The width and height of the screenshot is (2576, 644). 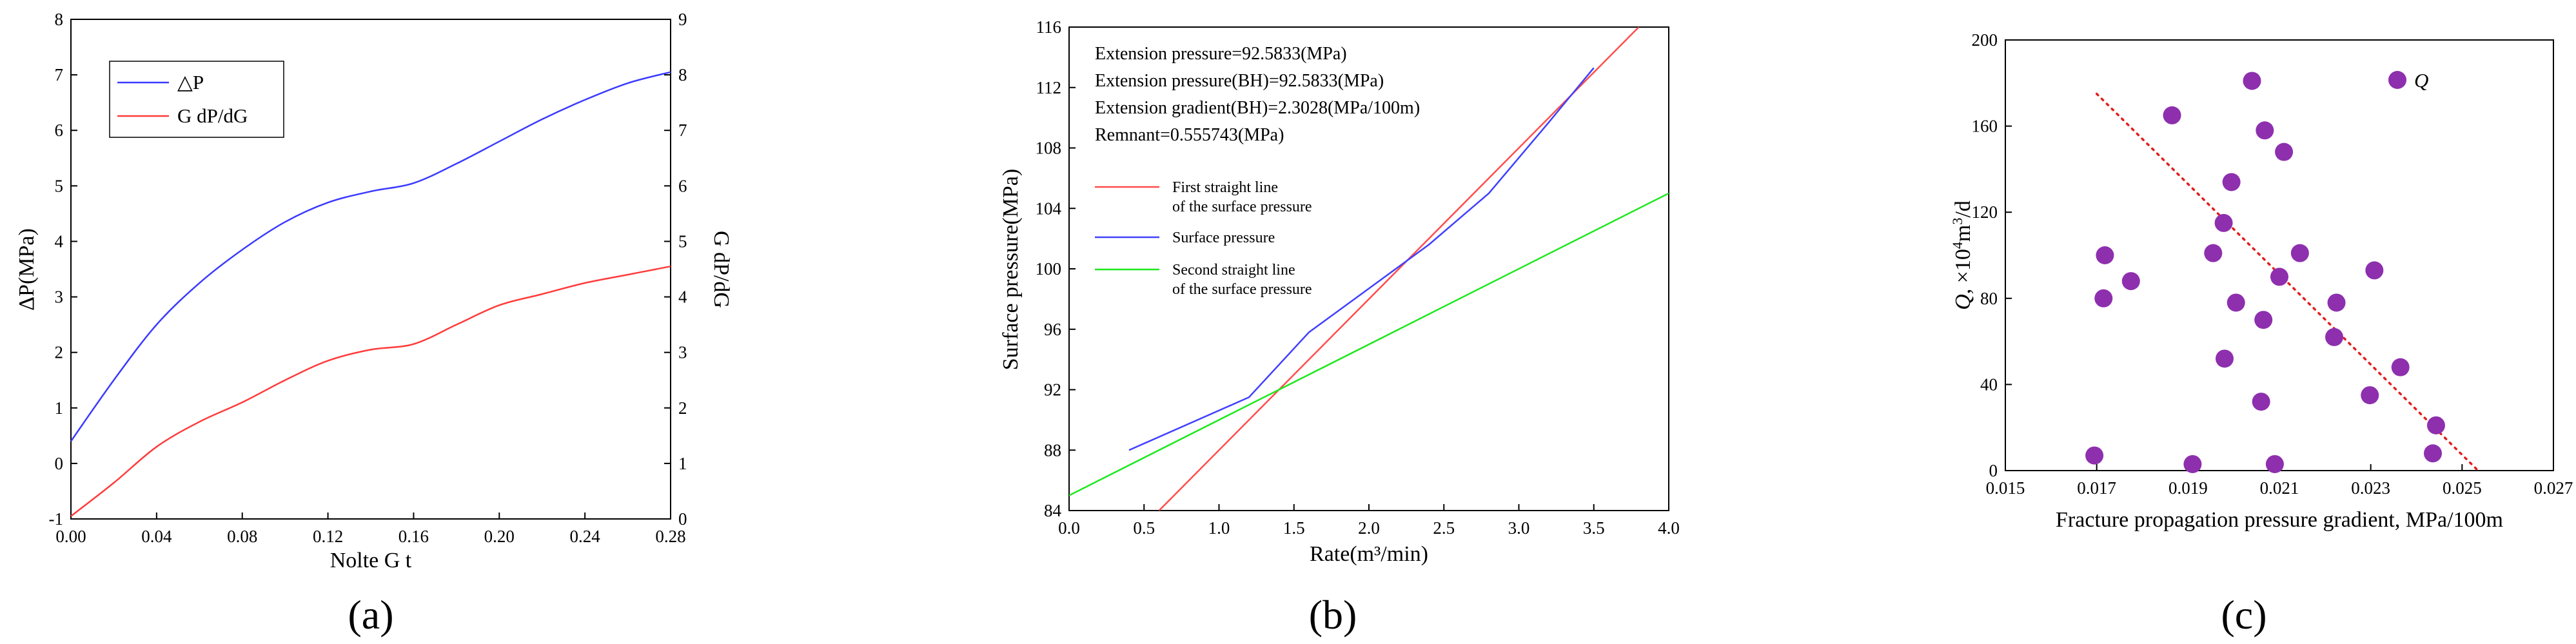 What do you see at coordinates (59, 463) in the screenshot?
I see `a-ytick-label: 0` at bounding box center [59, 463].